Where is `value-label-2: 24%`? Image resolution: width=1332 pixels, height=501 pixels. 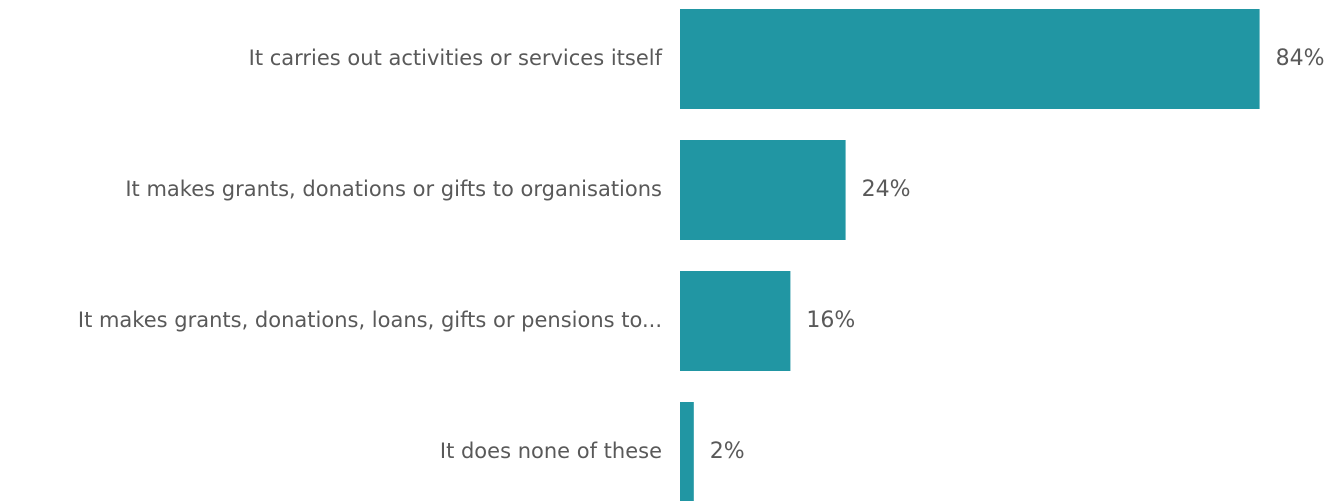
value-label-2: 24% is located at coordinates (886, 189).